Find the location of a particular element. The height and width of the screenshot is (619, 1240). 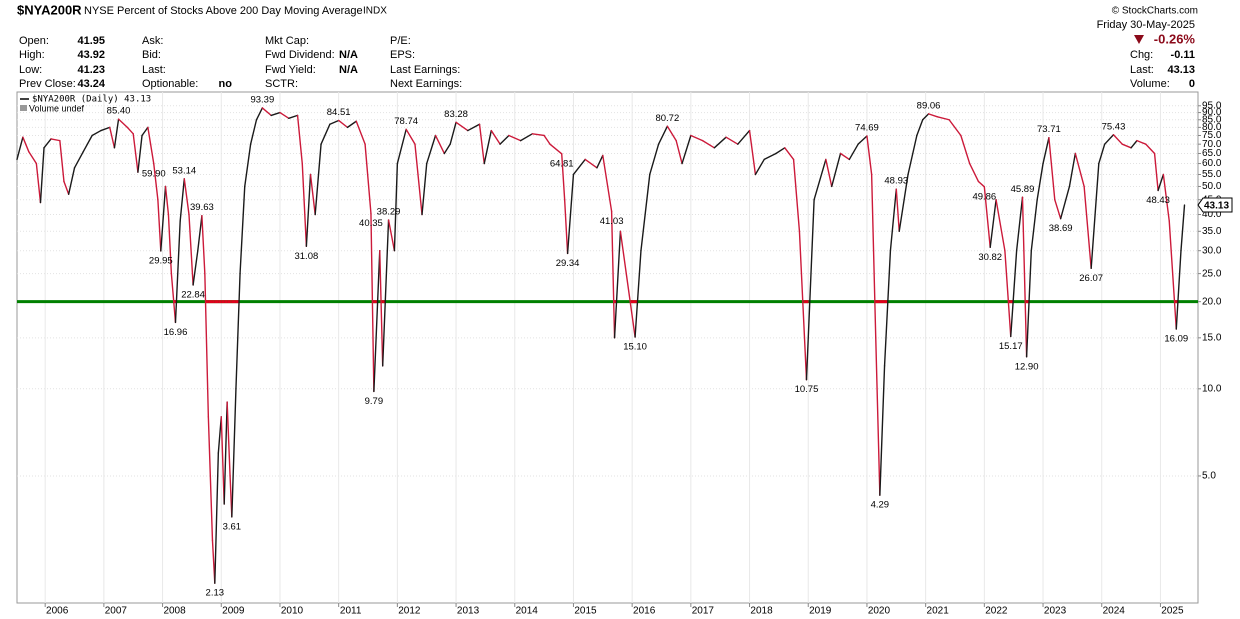

data-label: 40.35 is located at coordinates (371, 223).